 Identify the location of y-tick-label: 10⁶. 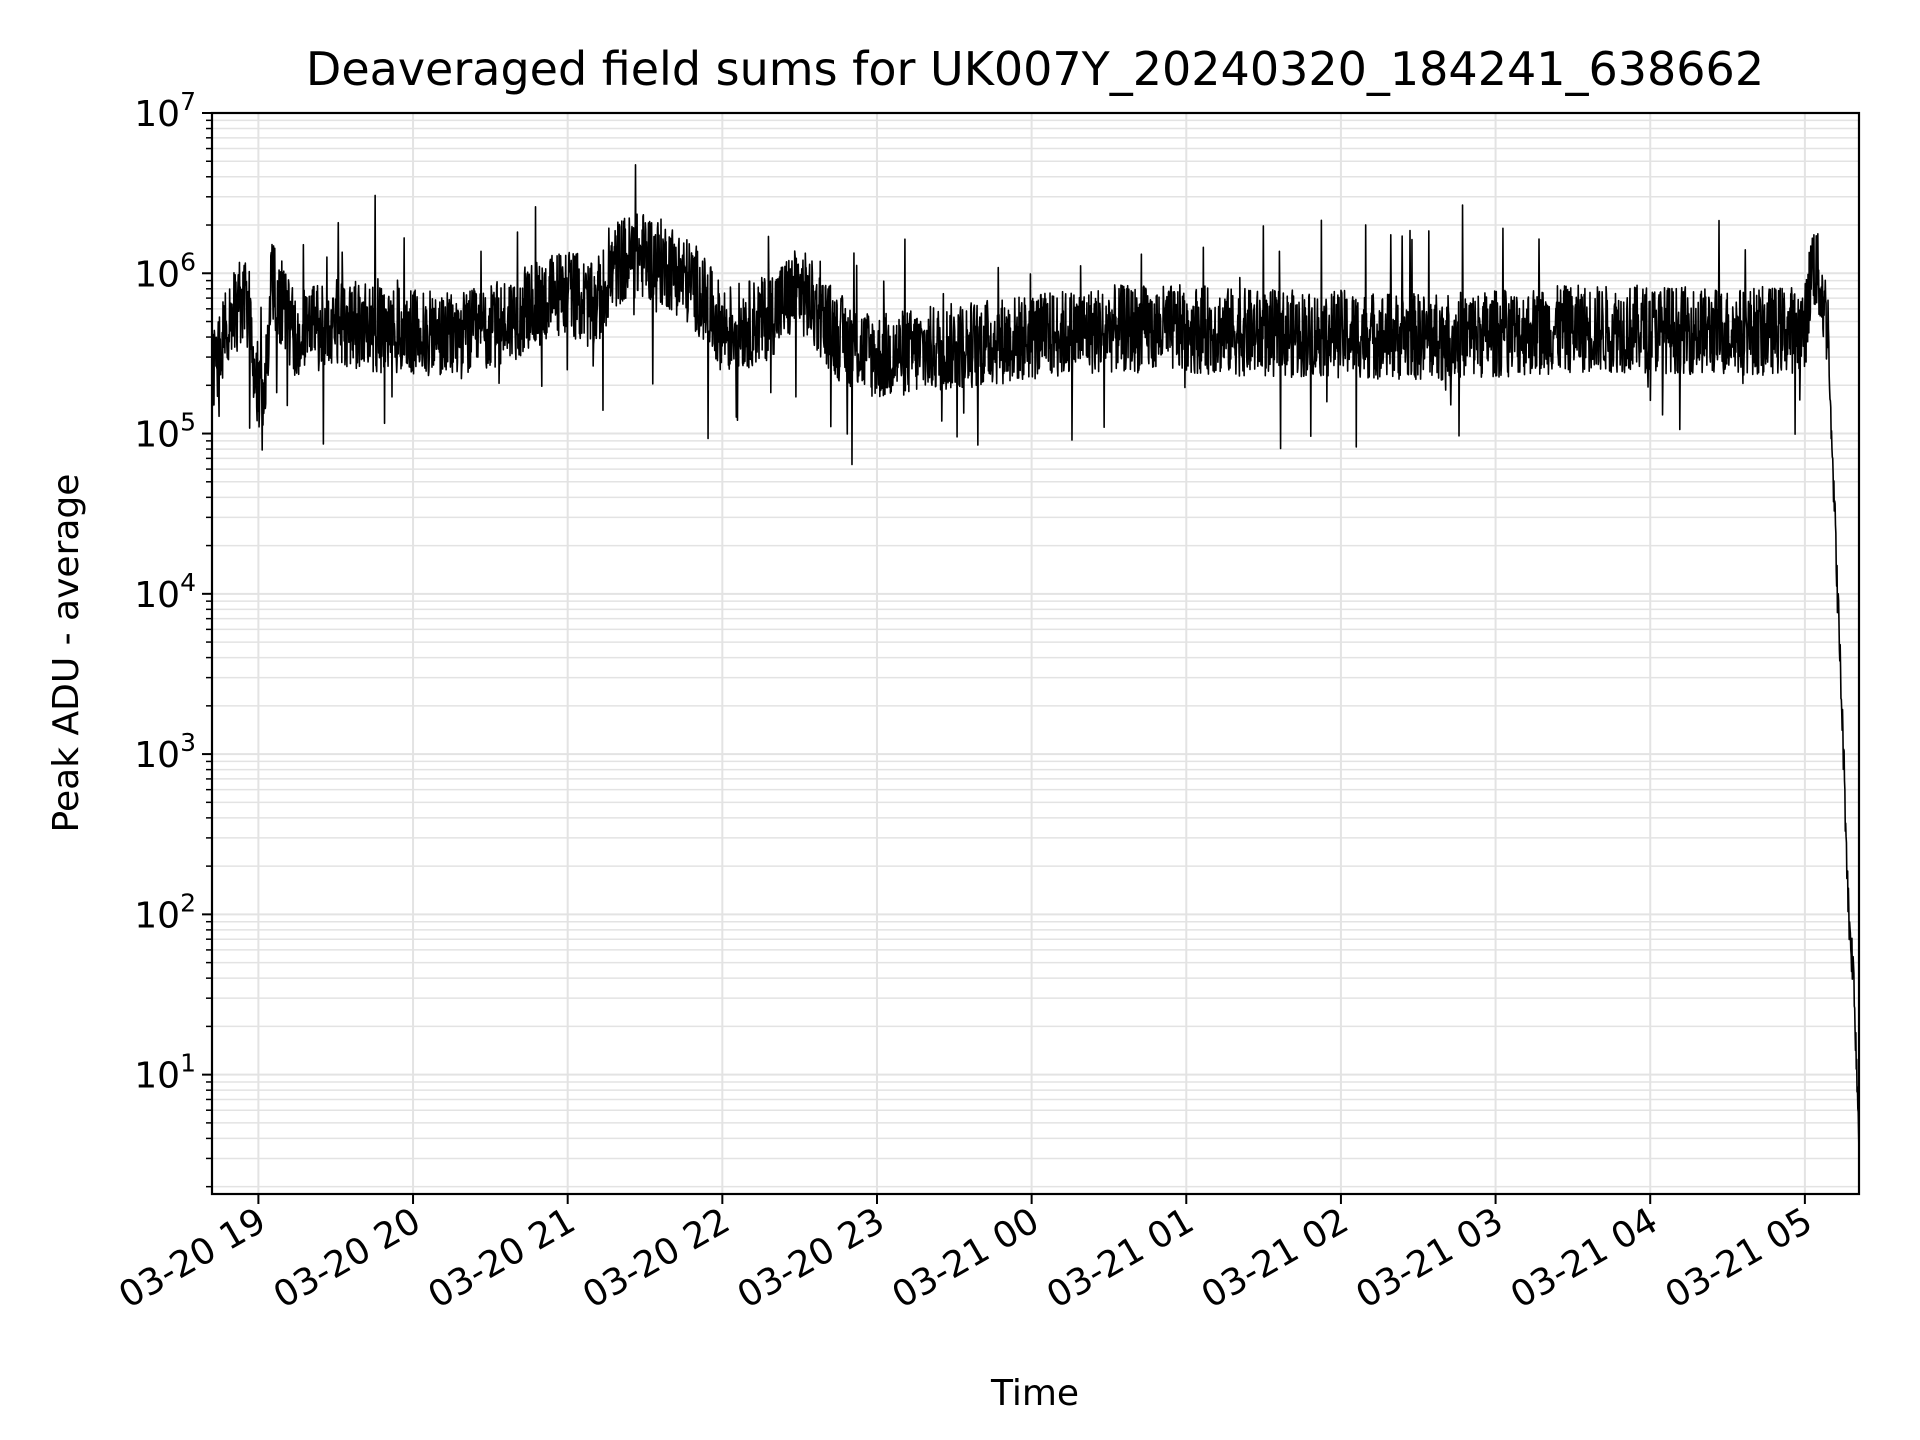
(165, 271).